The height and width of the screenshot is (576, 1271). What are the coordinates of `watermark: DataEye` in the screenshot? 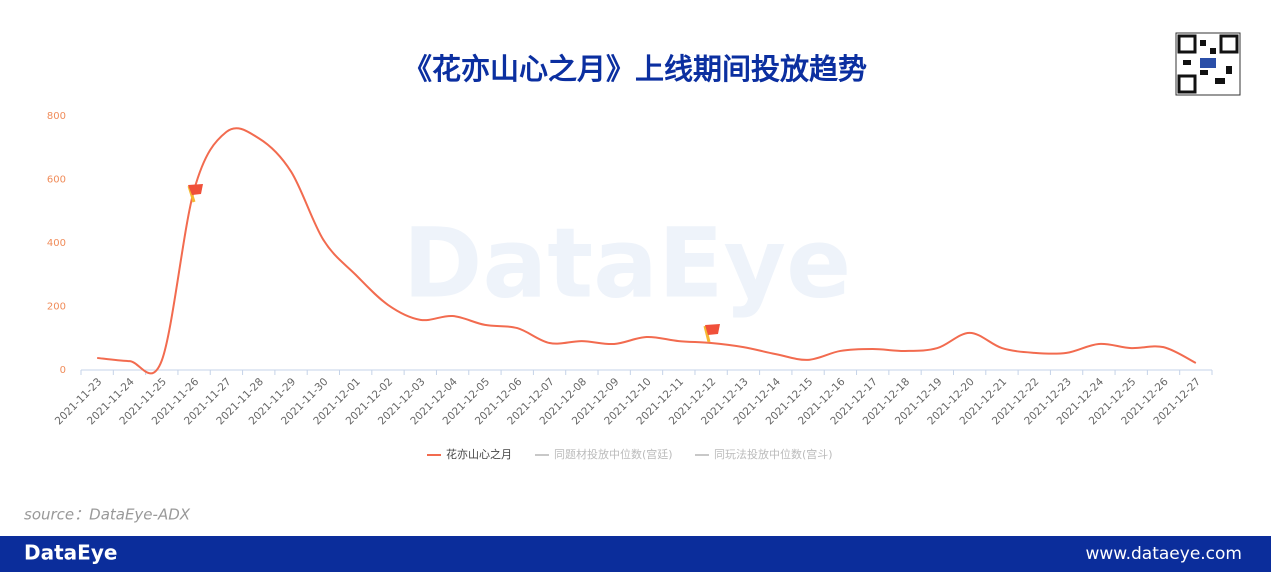 It's located at (627, 263).